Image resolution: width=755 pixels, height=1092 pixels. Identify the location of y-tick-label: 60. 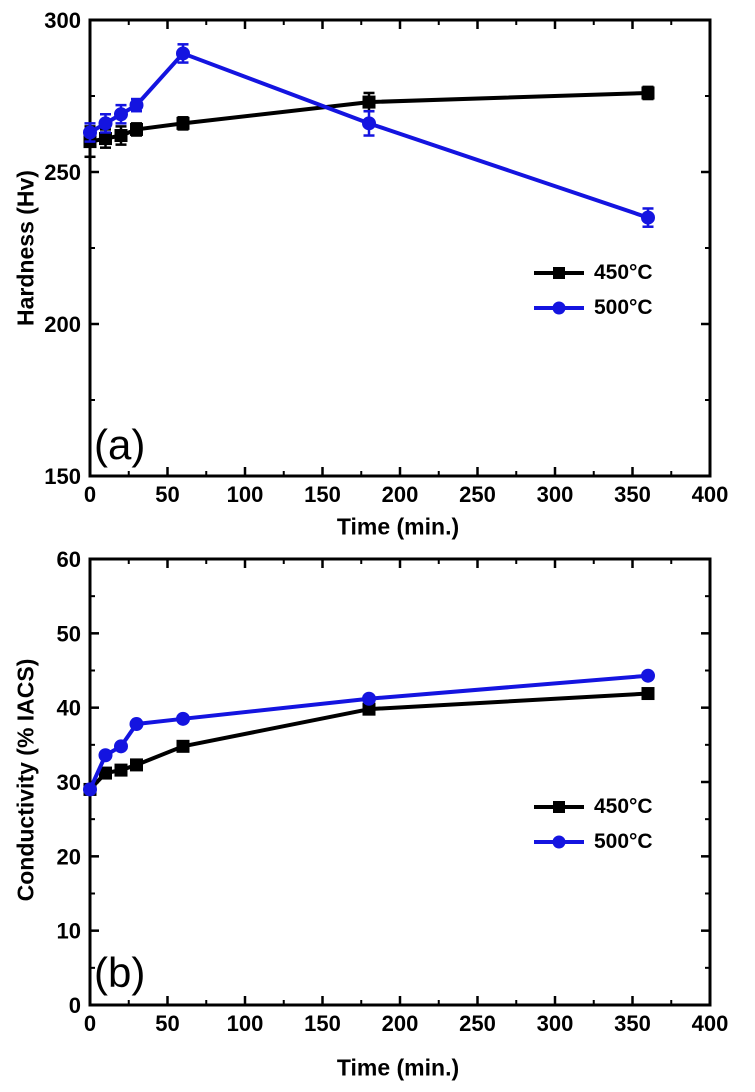
(69, 559).